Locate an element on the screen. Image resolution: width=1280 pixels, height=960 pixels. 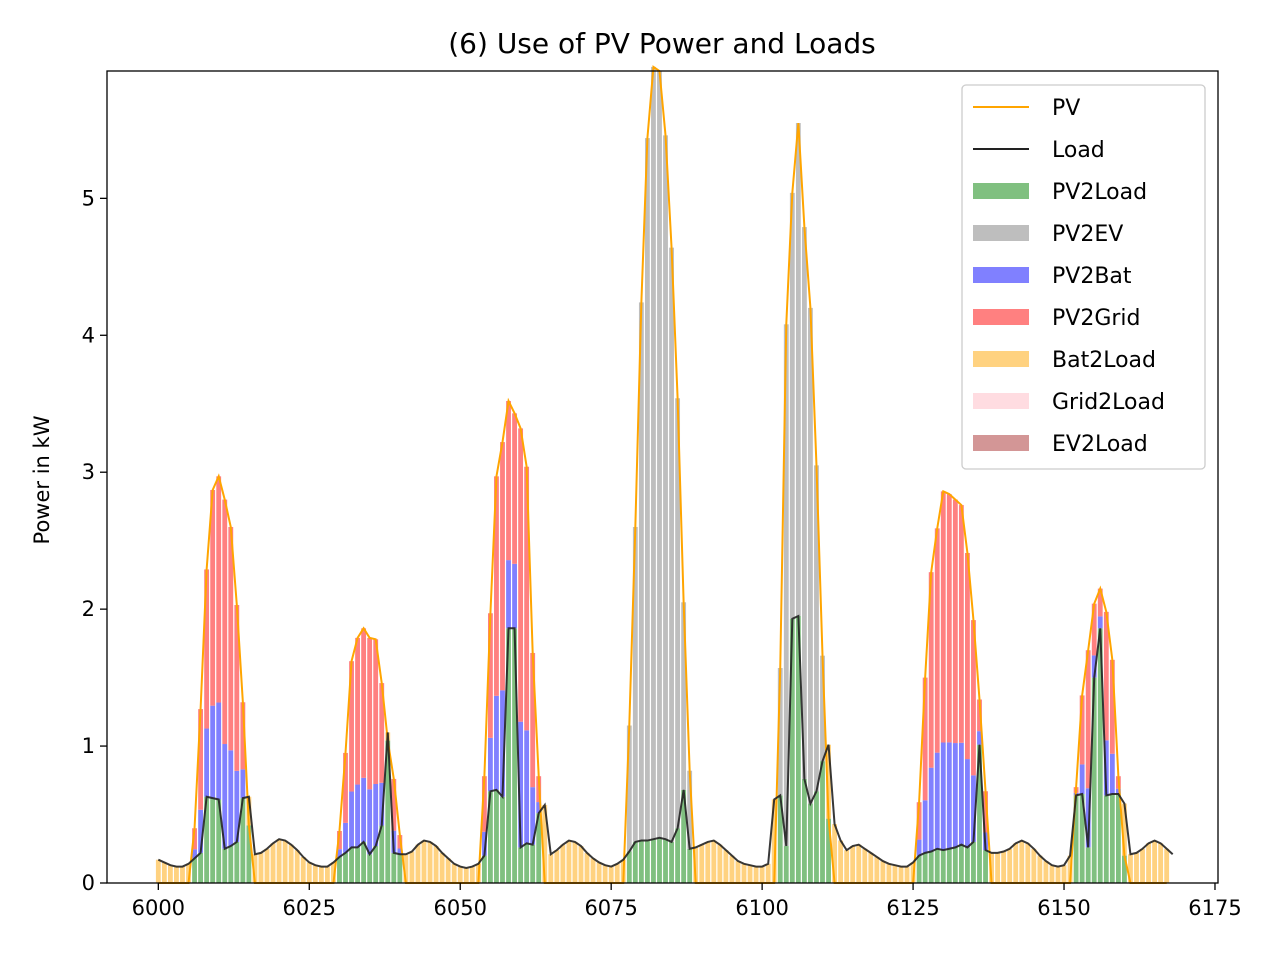
x-tick-label: 6000 is located at coordinates (158, 908).